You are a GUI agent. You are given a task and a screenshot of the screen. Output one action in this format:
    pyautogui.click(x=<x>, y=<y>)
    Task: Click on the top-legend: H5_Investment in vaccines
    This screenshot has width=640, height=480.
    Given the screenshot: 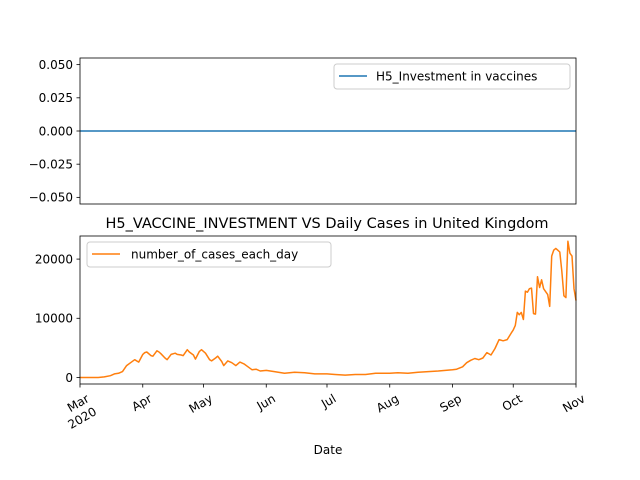 What is the action you would take?
    pyautogui.click(x=452, y=76)
    